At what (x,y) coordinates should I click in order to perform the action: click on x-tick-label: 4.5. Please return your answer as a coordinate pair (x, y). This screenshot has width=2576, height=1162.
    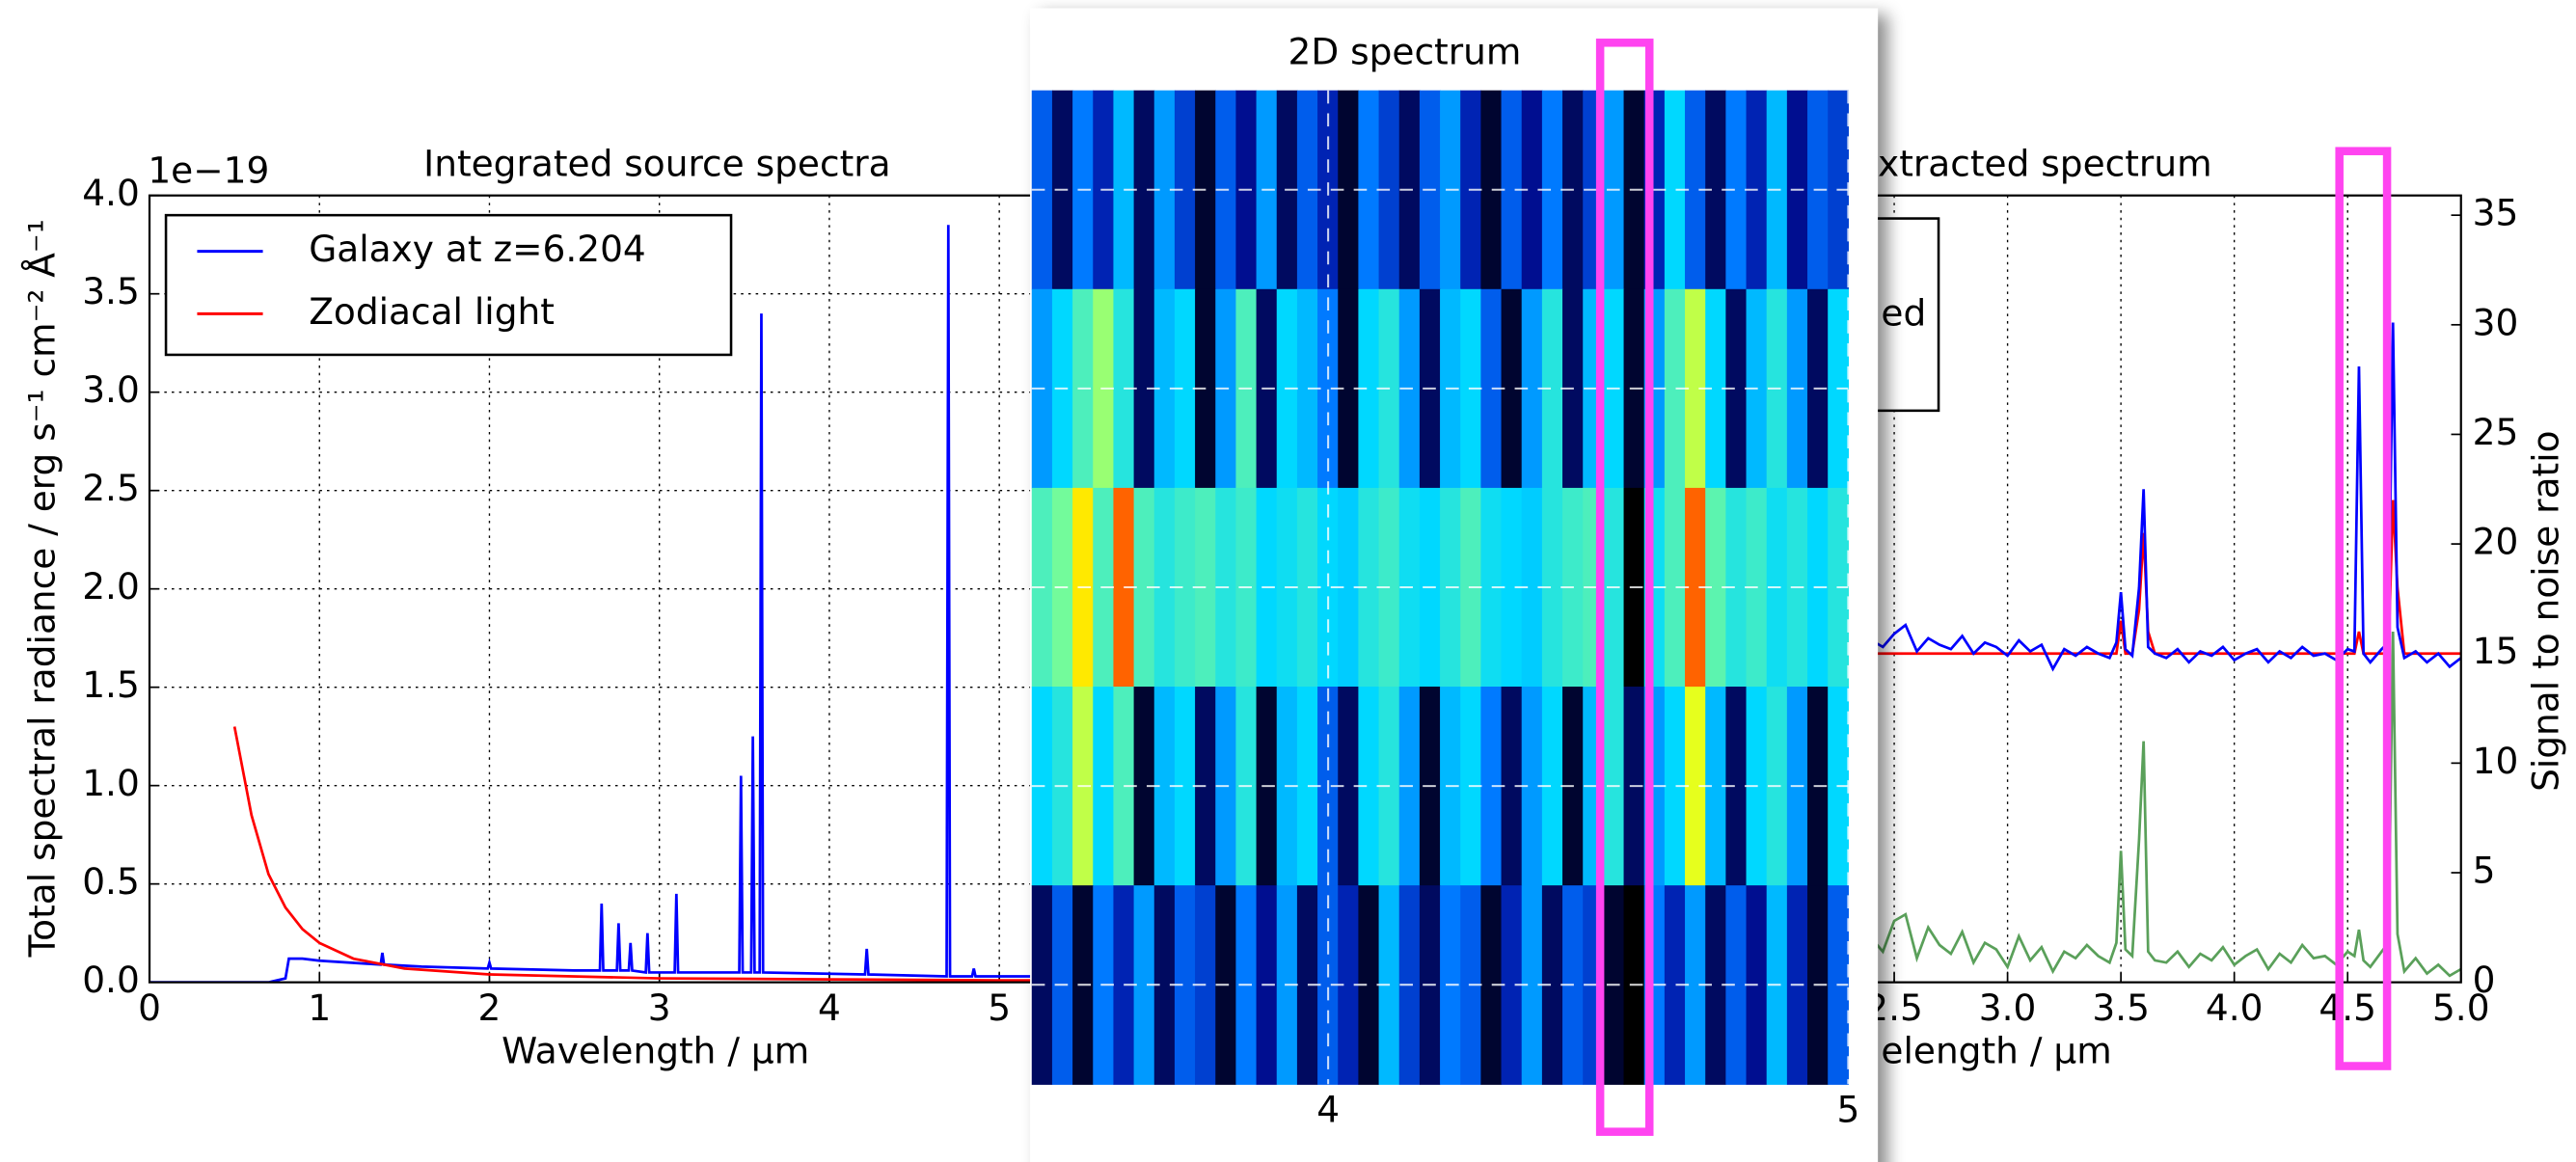
    Looking at the image, I should click on (2347, 1008).